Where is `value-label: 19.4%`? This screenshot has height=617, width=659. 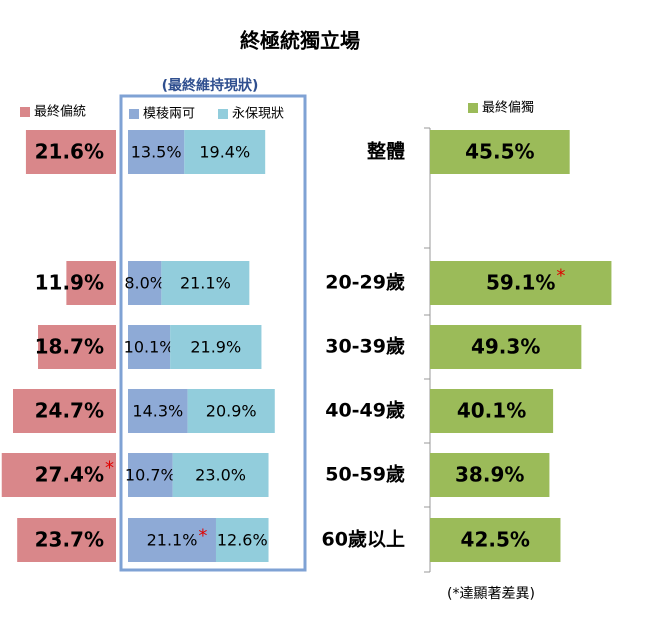
value-label: 19.4% is located at coordinates (224, 152).